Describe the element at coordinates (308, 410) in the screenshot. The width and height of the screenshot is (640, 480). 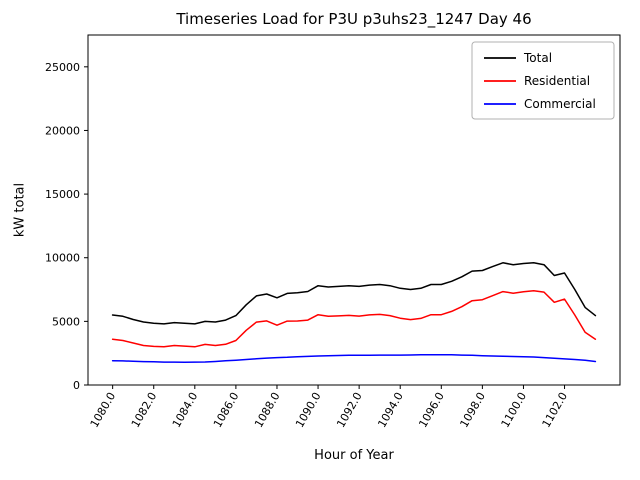
I see `x-tick-label: 1090.0` at that location.